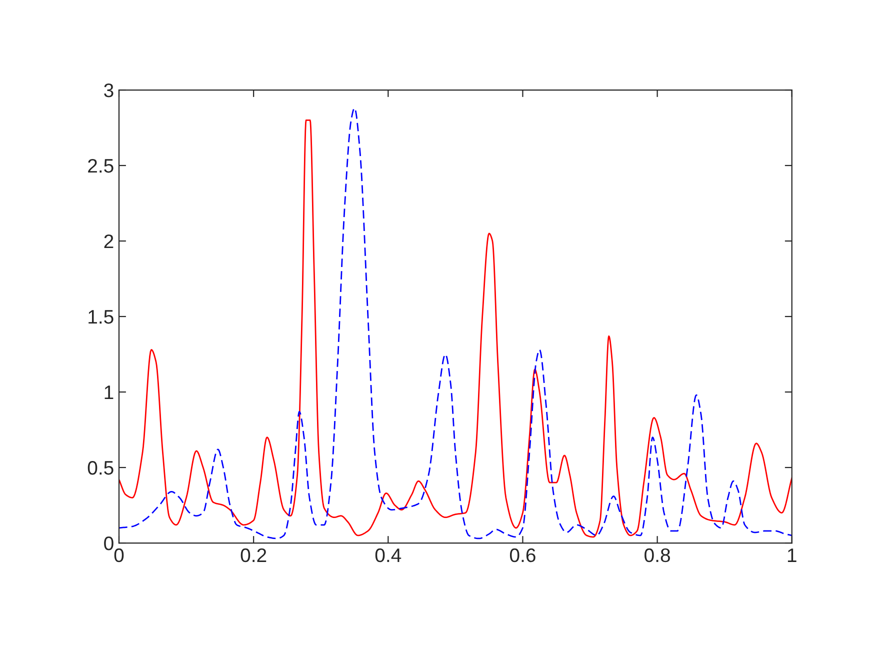  Describe the element at coordinates (101, 467) in the screenshot. I see `y-tick-label: 0.5` at that location.